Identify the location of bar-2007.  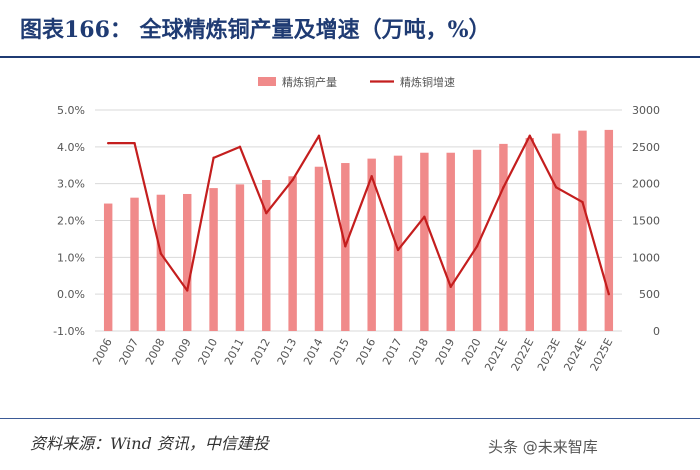
(134, 264).